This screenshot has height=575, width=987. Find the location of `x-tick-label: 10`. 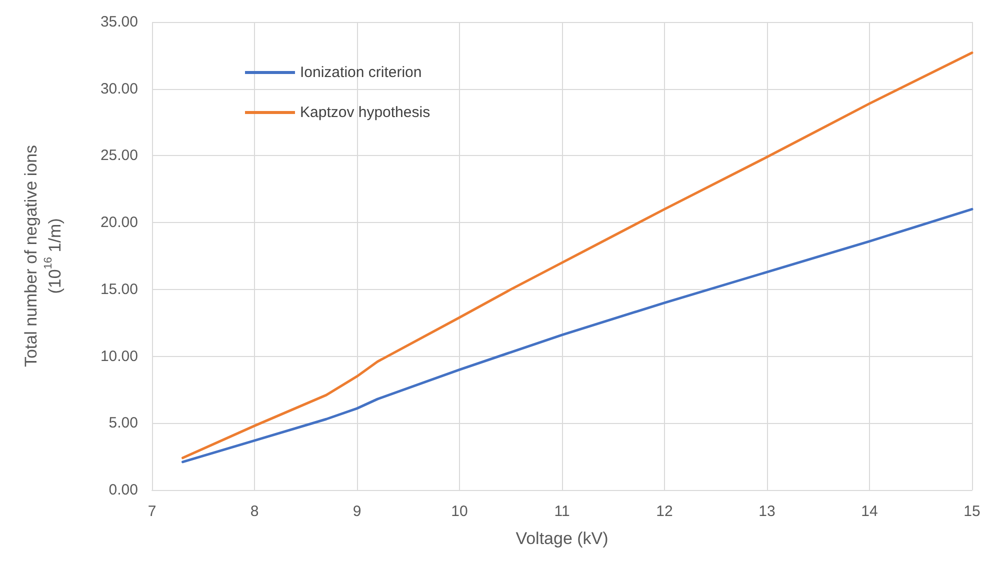

x-tick-label: 10 is located at coordinates (459, 511).